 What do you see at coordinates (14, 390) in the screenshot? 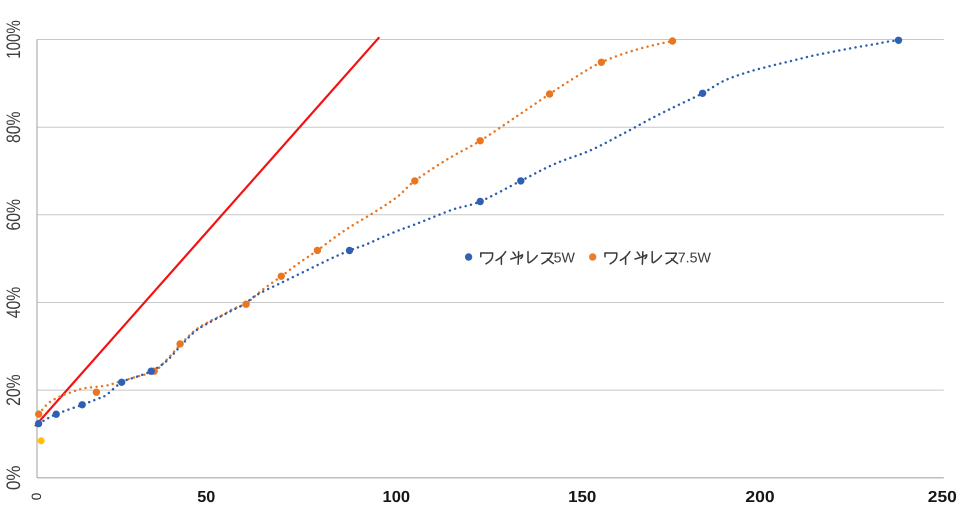
I see `svg-text: 20%` at bounding box center [14, 390].